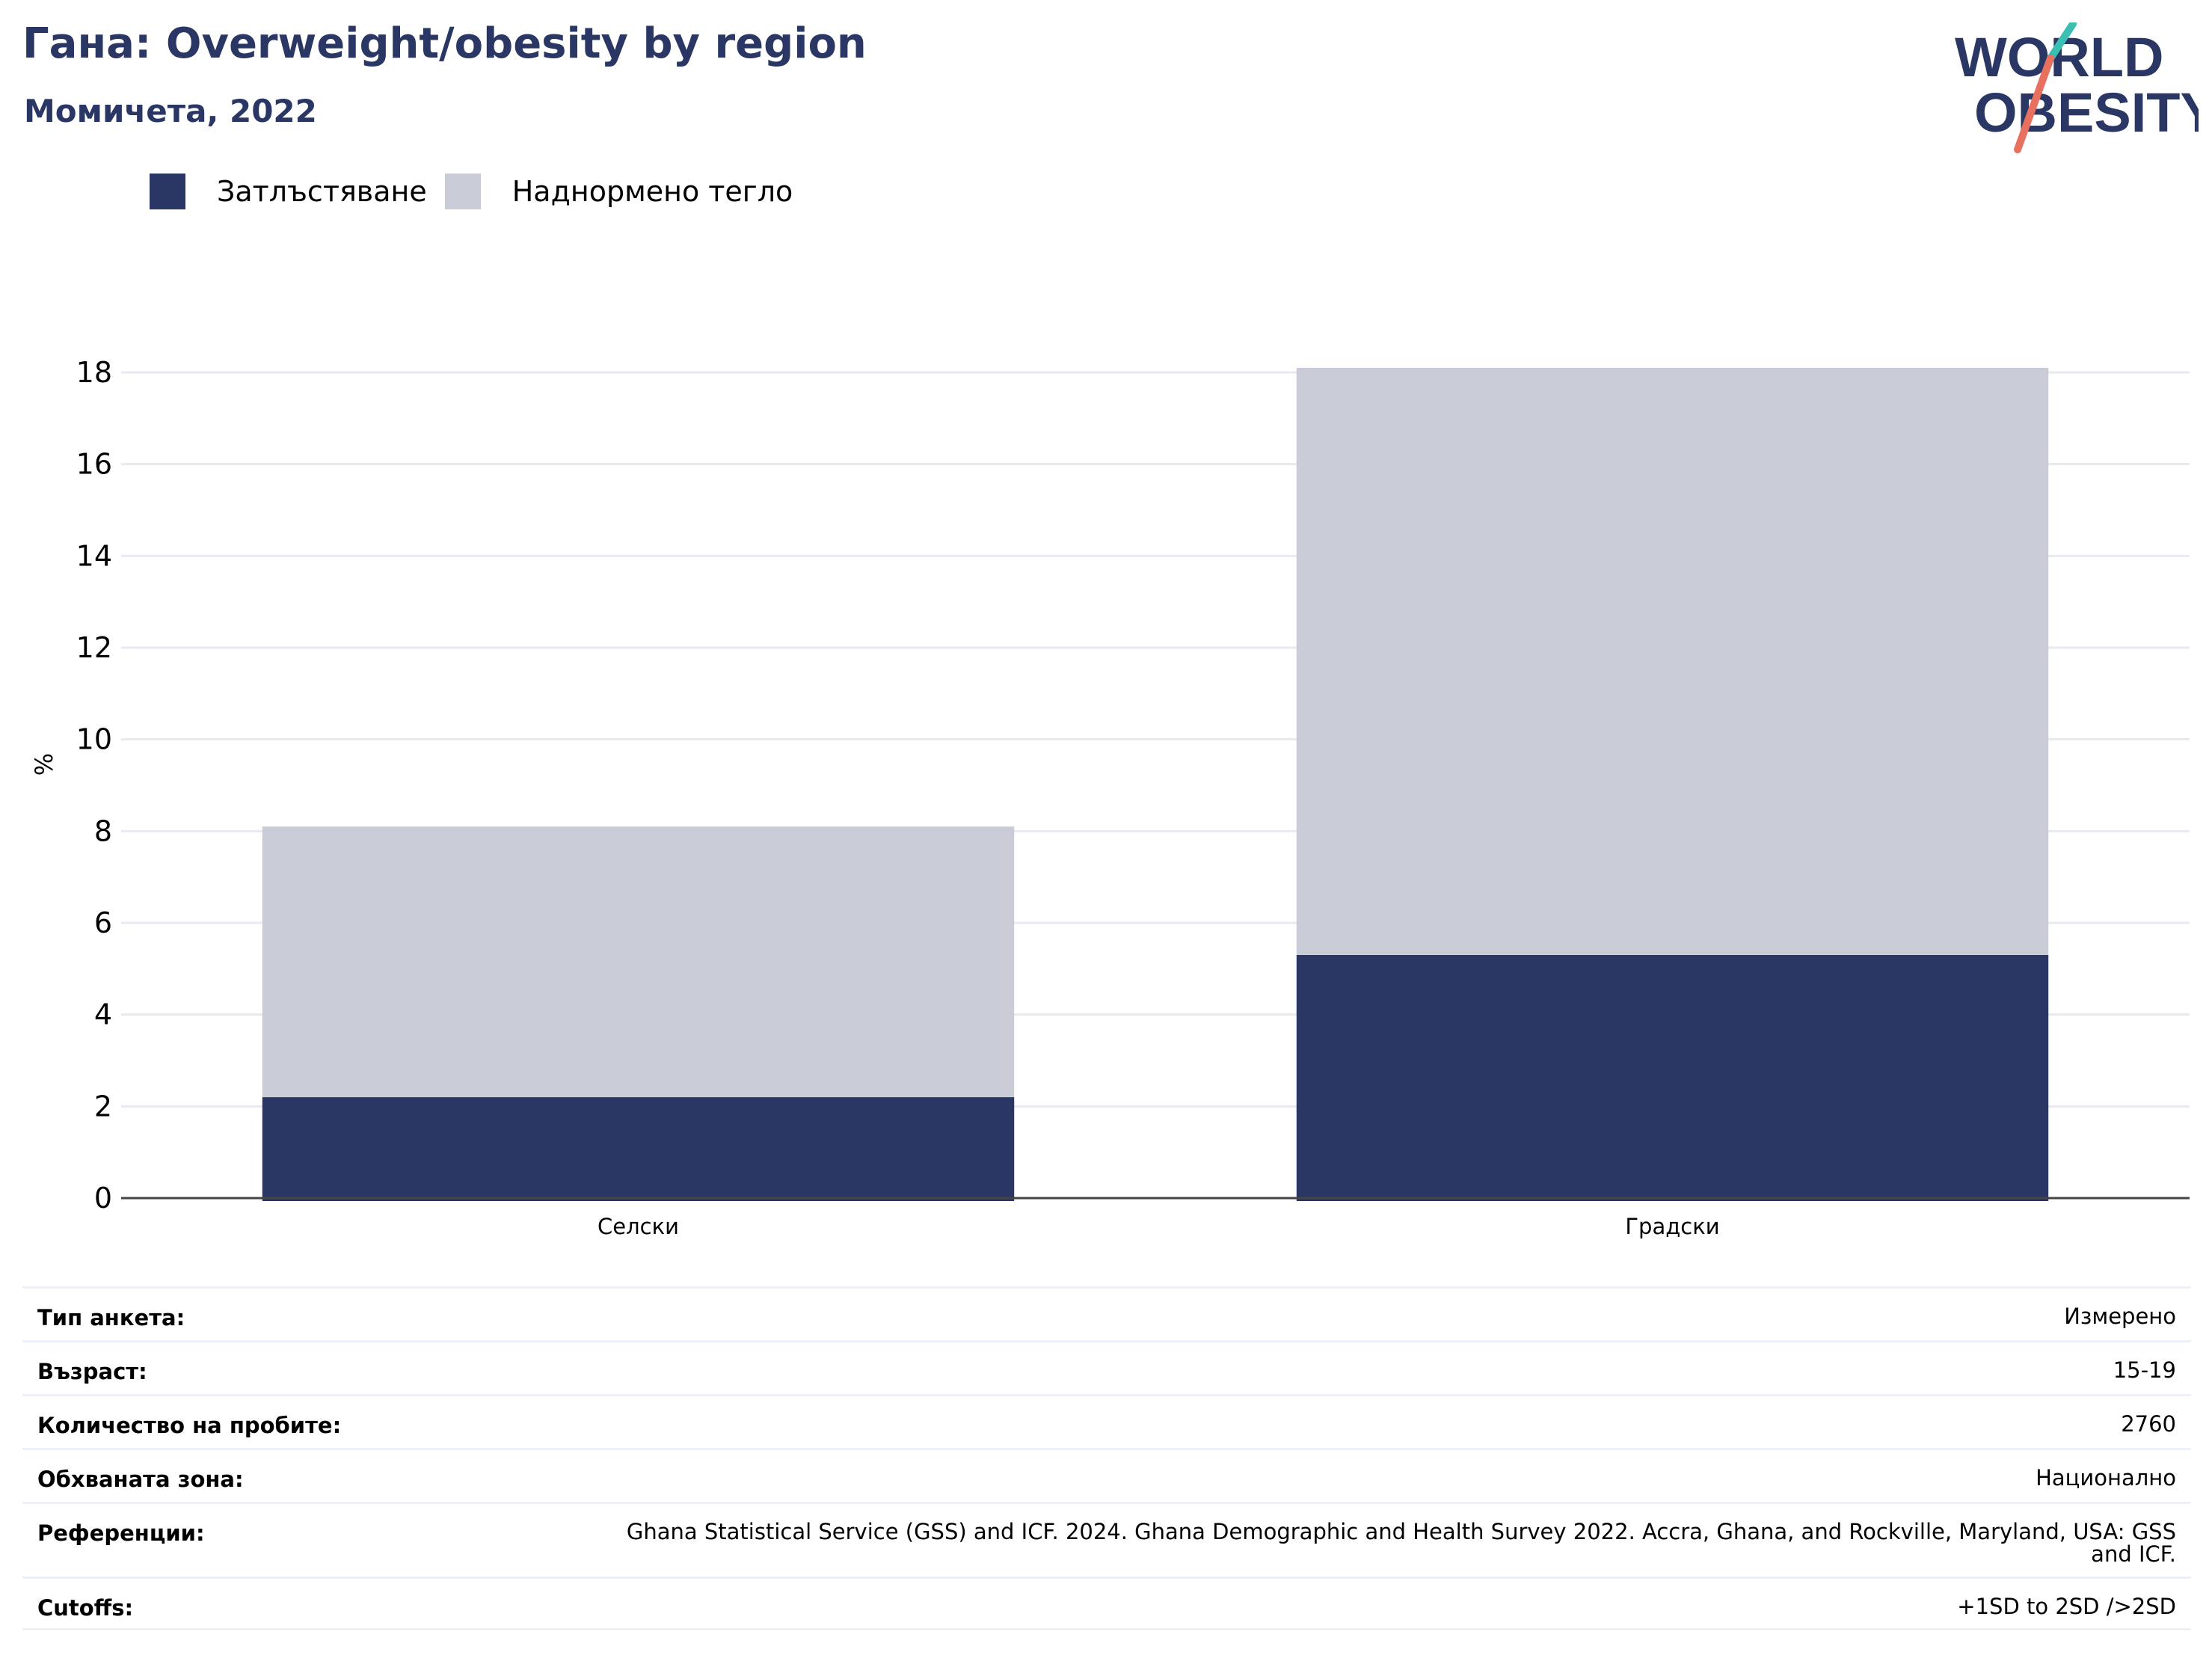 The height and width of the screenshot is (1670, 2212). I want to click on logo-slash-coral, so click(2034, 104).